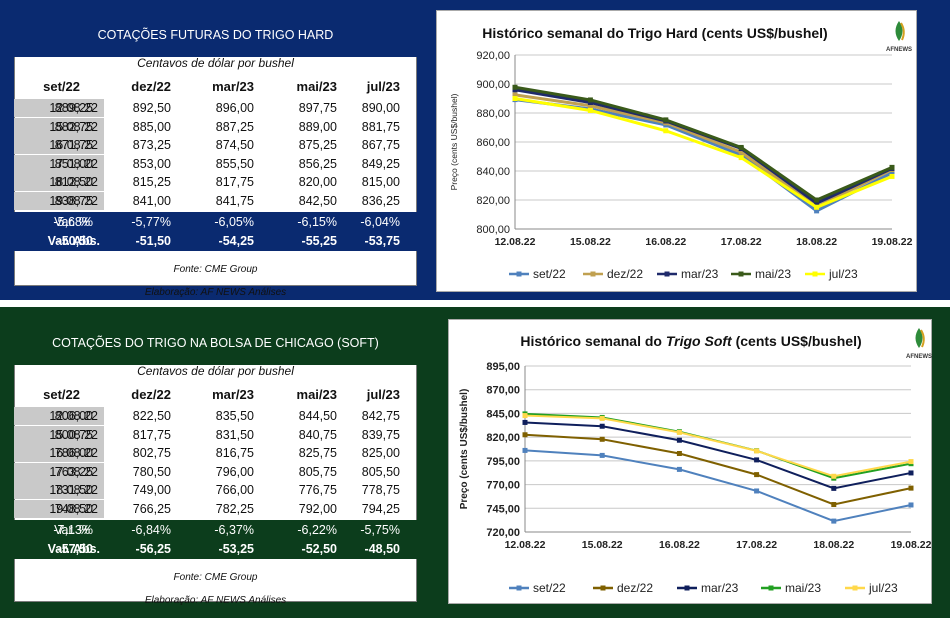 The image size is (950, 618). I want to click on chart-title-part: Trigo Soft, so click(699, 341).